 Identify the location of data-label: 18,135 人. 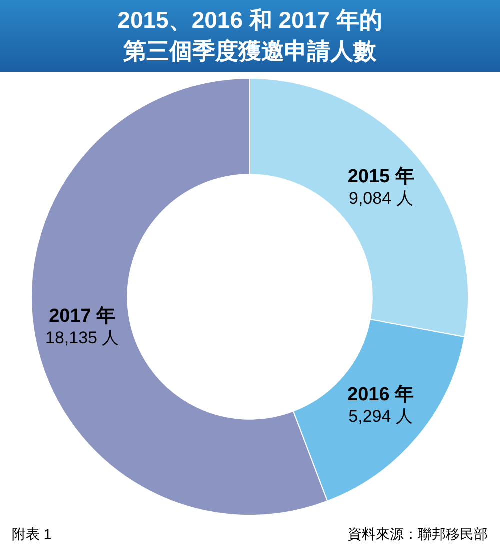
(83, 338).